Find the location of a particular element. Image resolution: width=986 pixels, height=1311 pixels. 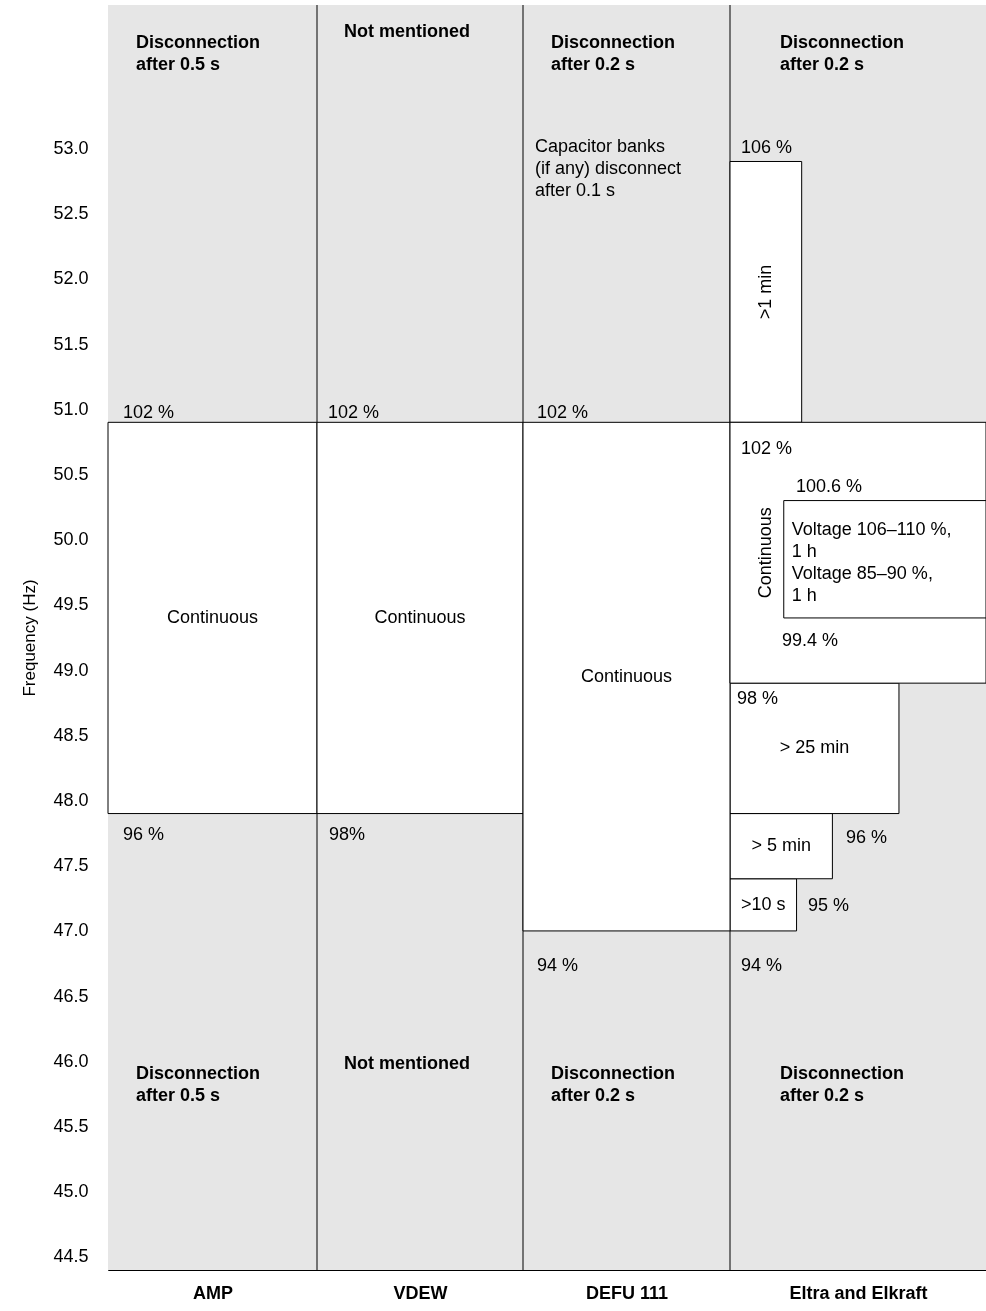

y-tick-label: 53.0 is located at coordinates (71, 147).